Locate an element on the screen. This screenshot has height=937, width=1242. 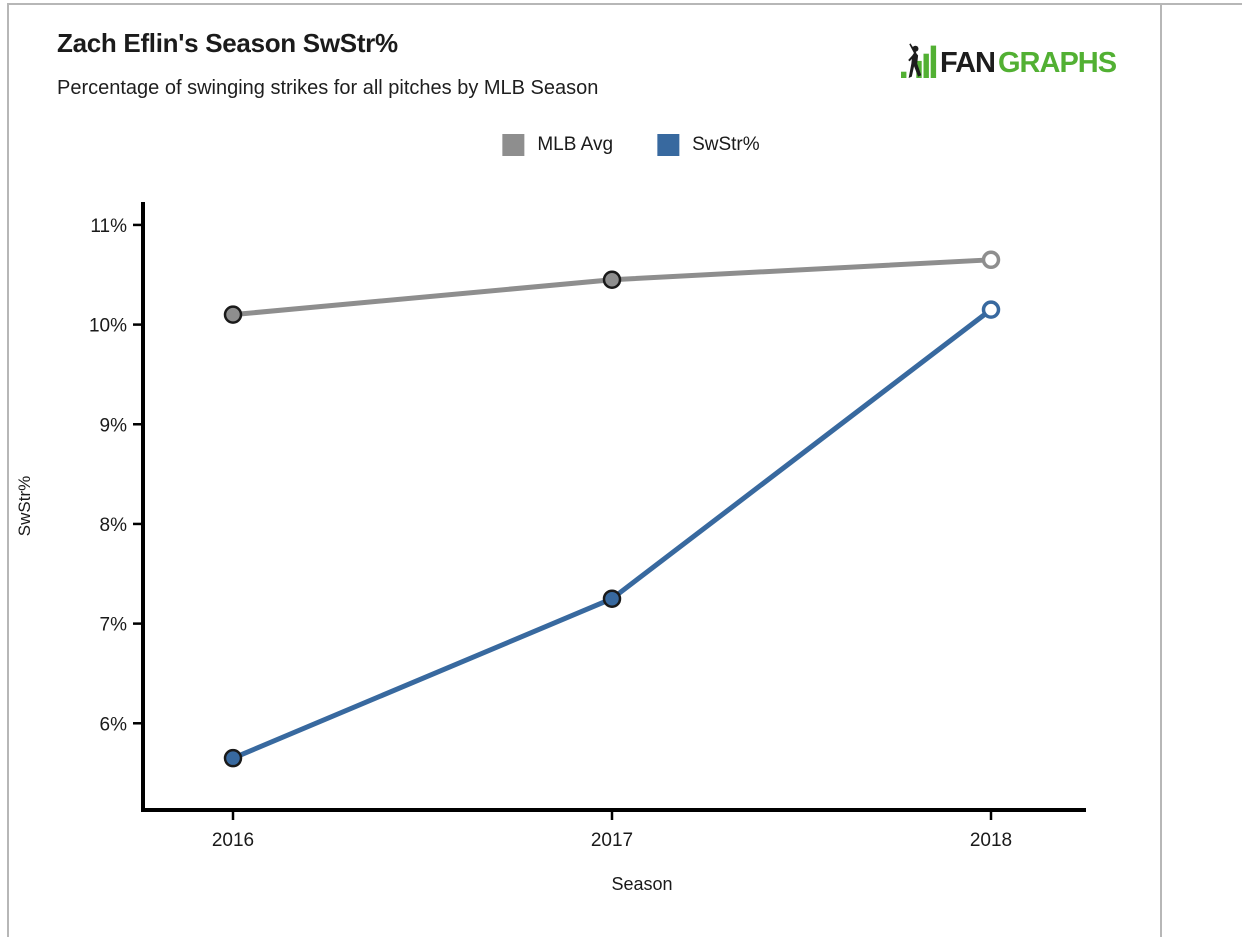
legend-label-swstr: SwStr% is located at coordinates (726, 144).